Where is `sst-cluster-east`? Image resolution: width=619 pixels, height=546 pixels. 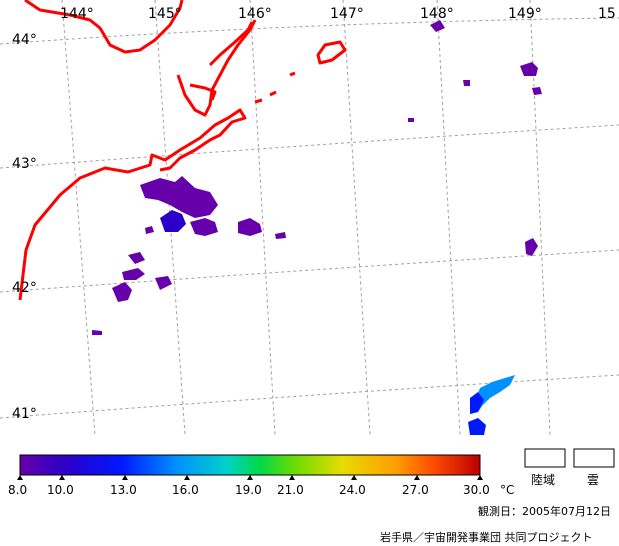 sst-cluster-east is located at coordinates (475, 138).